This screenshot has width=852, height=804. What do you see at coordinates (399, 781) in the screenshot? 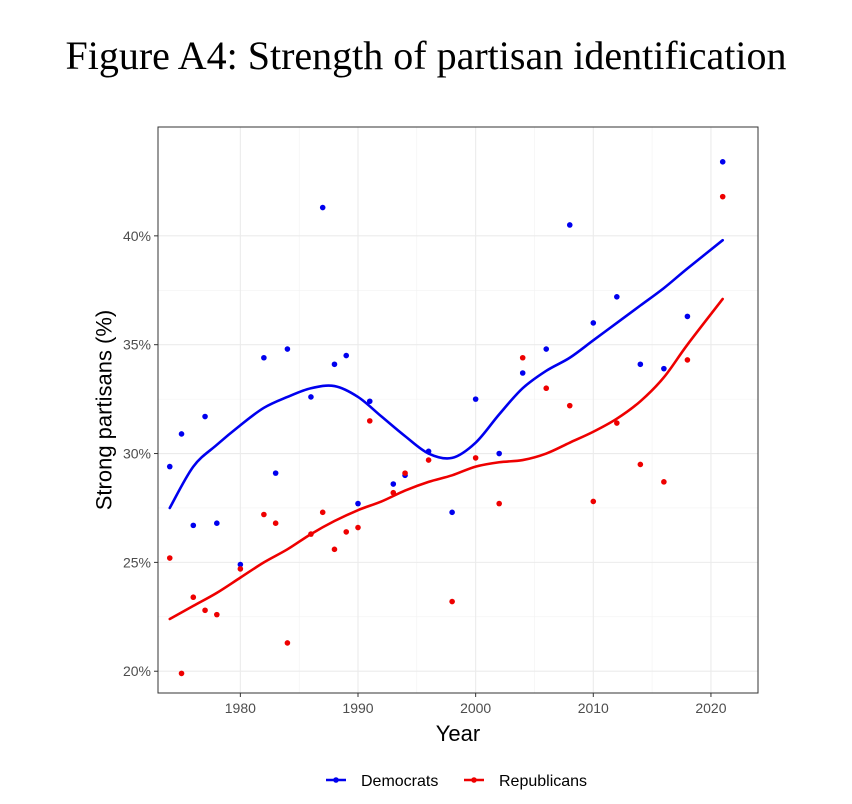
I see `democrats-legend-label: Democrats` at bounding box center [399, 781].